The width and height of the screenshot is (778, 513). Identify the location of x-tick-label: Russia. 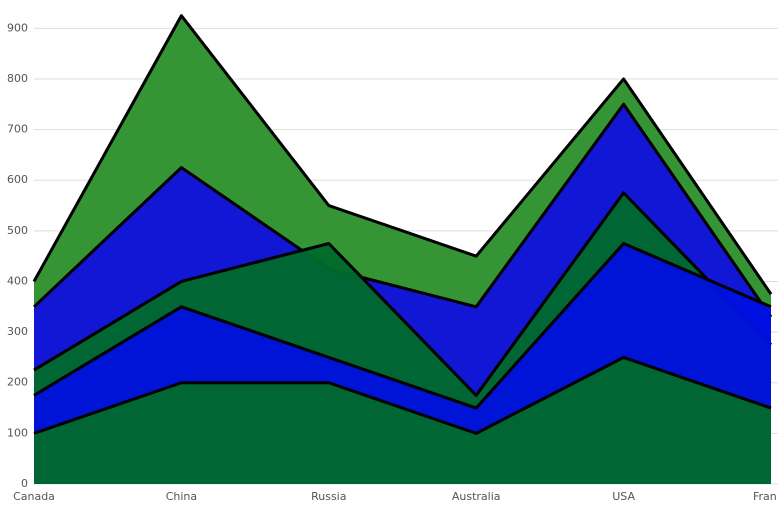
(328, 496).